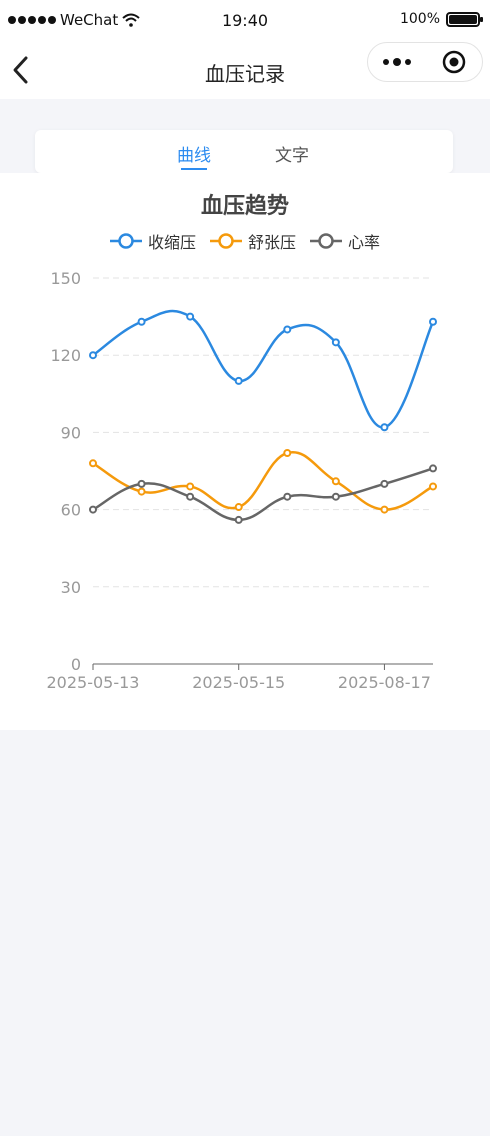  Describe the element at coordinates (71, 432) in the screenshot. I see `y-tick-label: 90` at that location.